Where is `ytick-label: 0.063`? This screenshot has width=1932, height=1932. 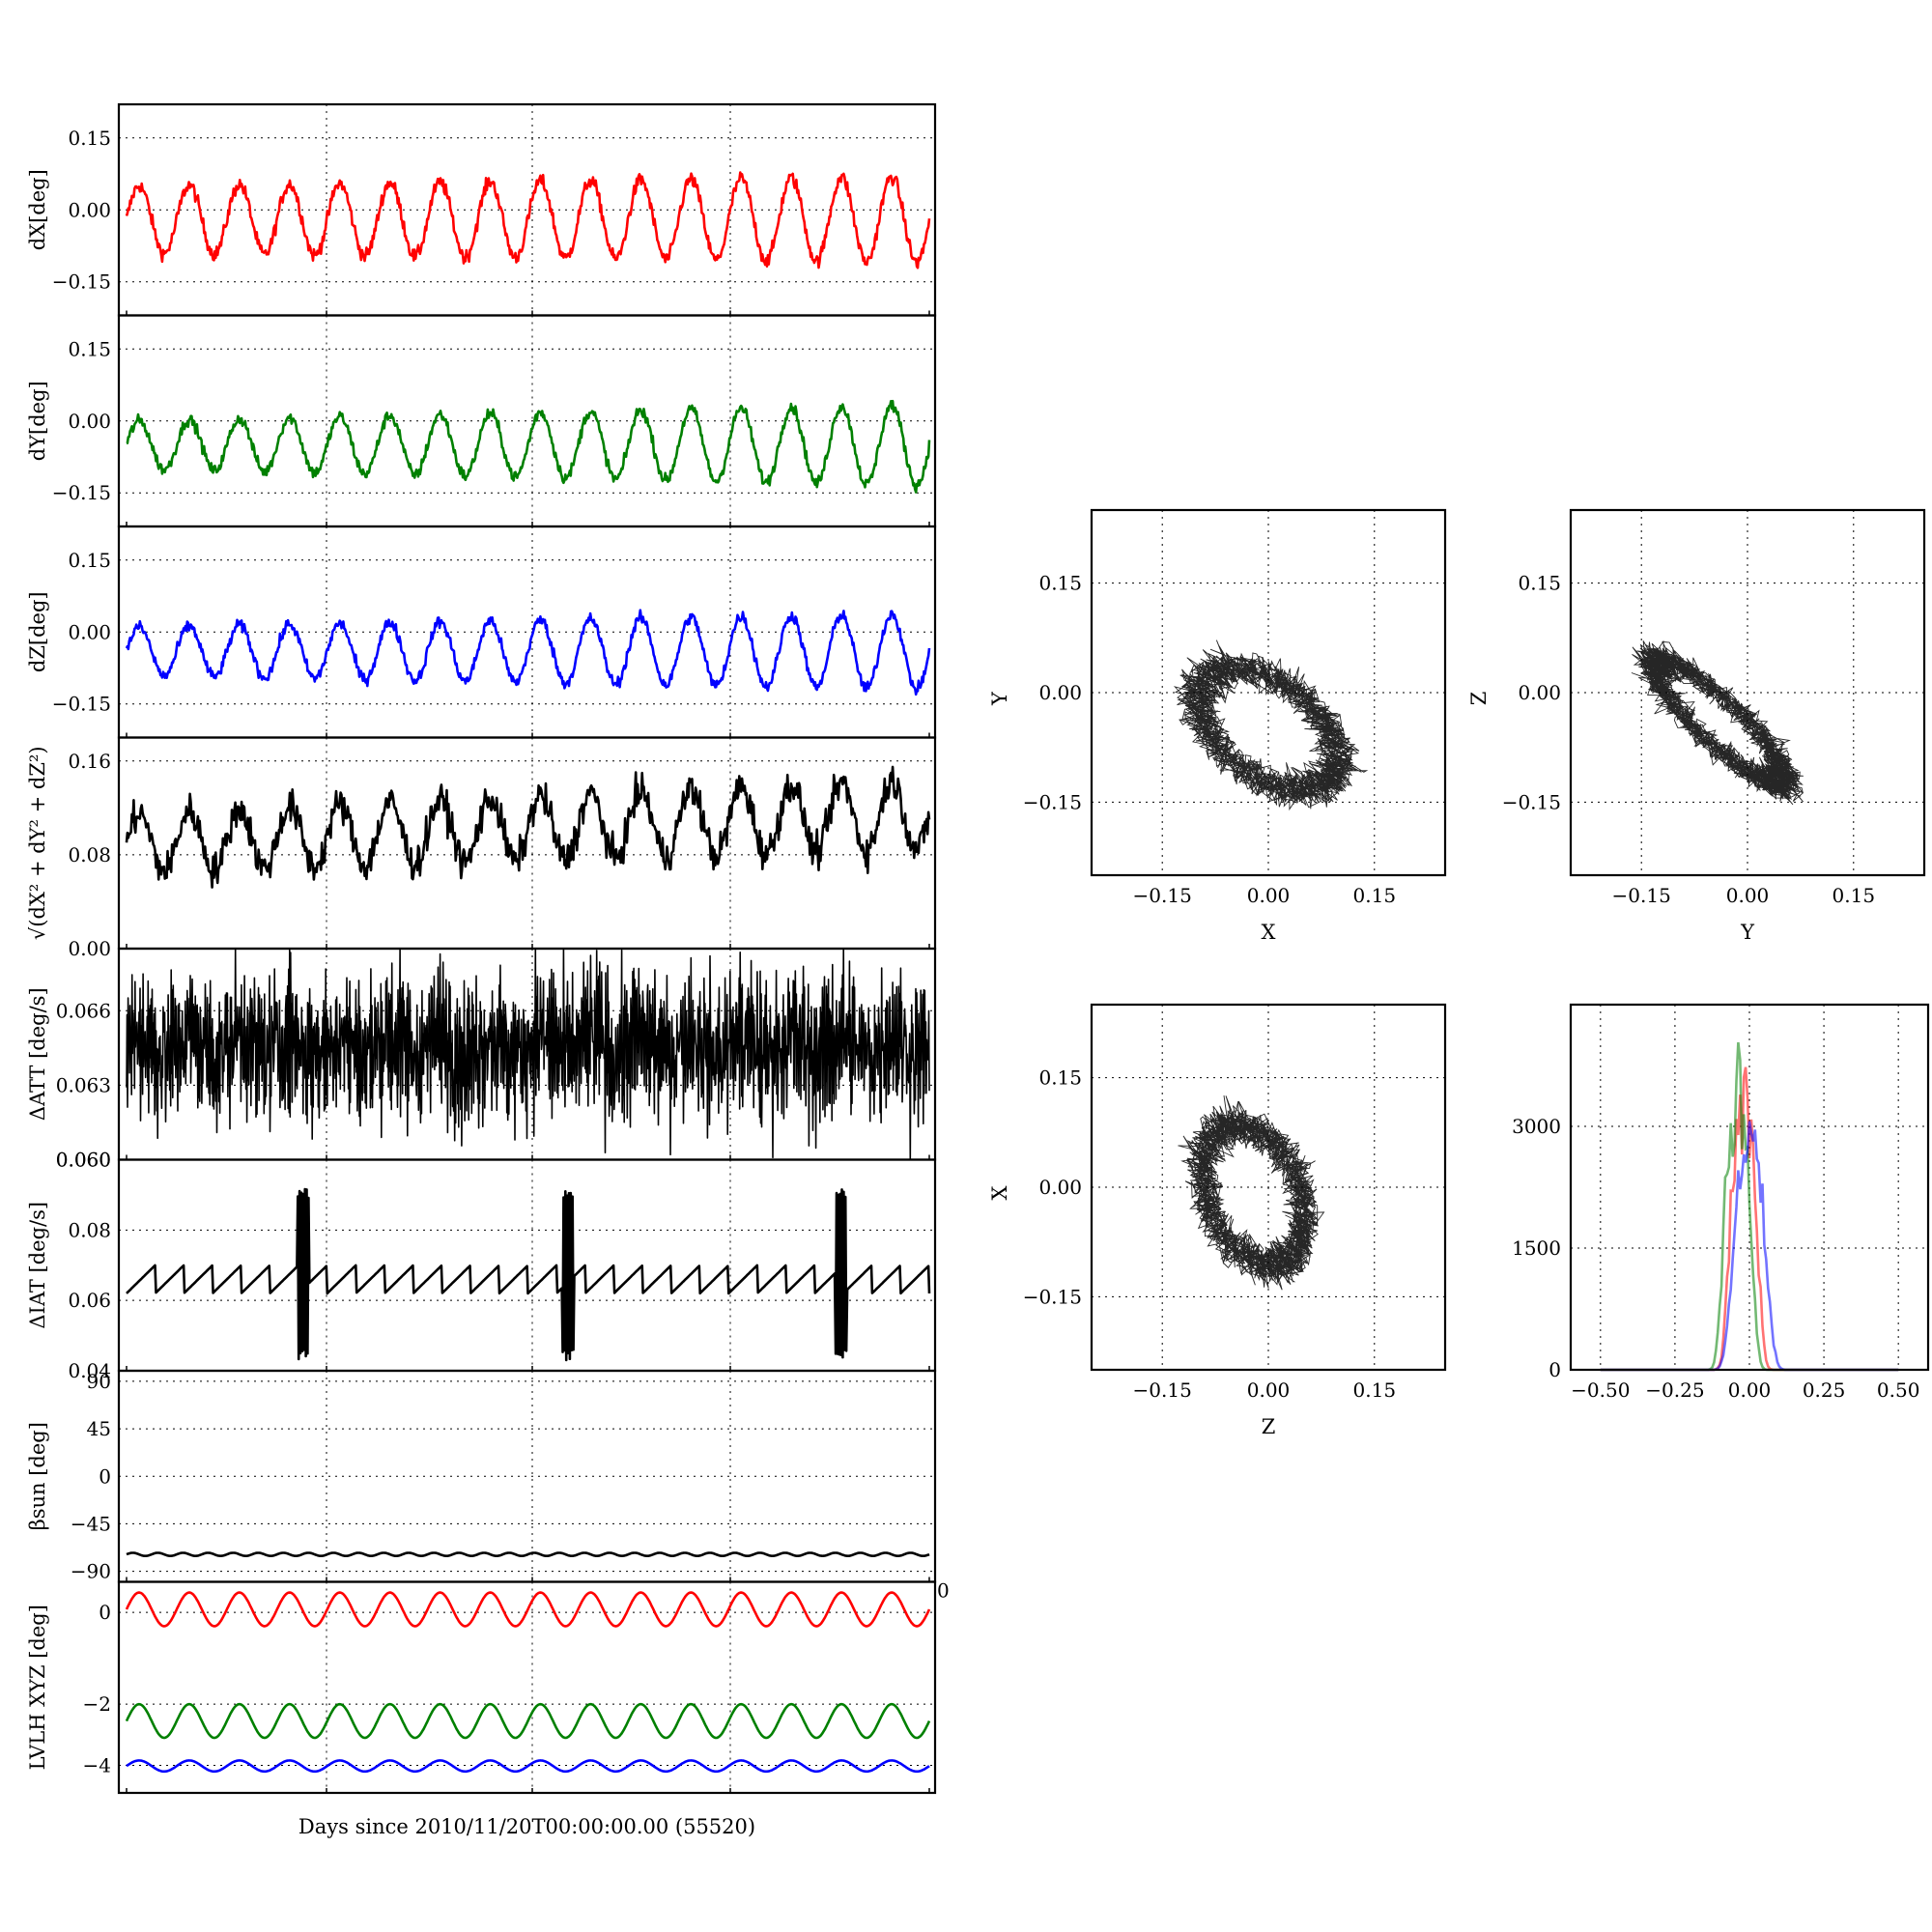
ytick-label: 0.063 is located at coordinates (83, 1084).